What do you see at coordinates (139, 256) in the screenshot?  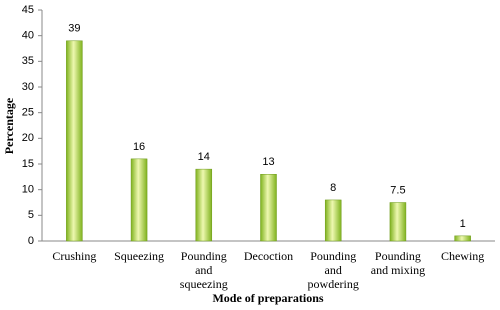 I see `x-tick-label: Squeezing` at bounding box center [139, 256].